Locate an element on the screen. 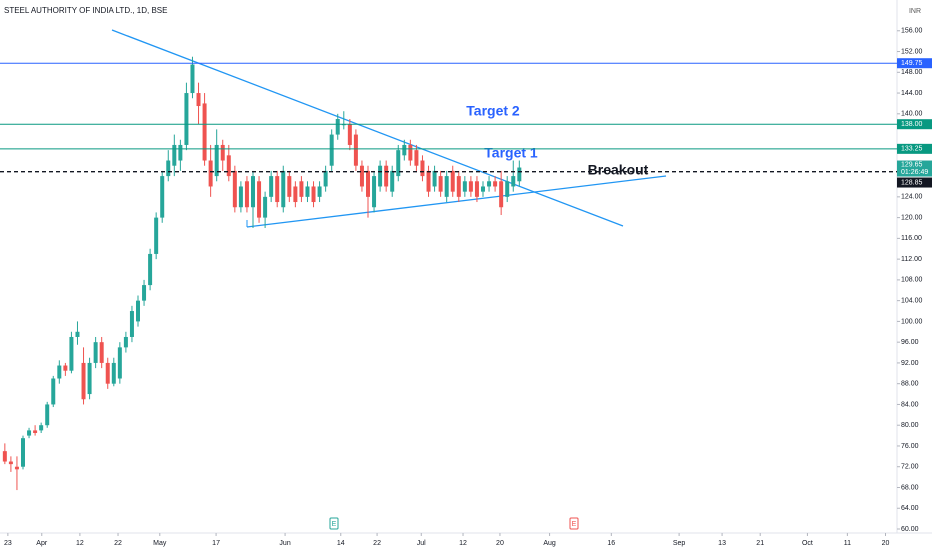  y-tick-label: 96.00 is located at coordinates (910, 342).